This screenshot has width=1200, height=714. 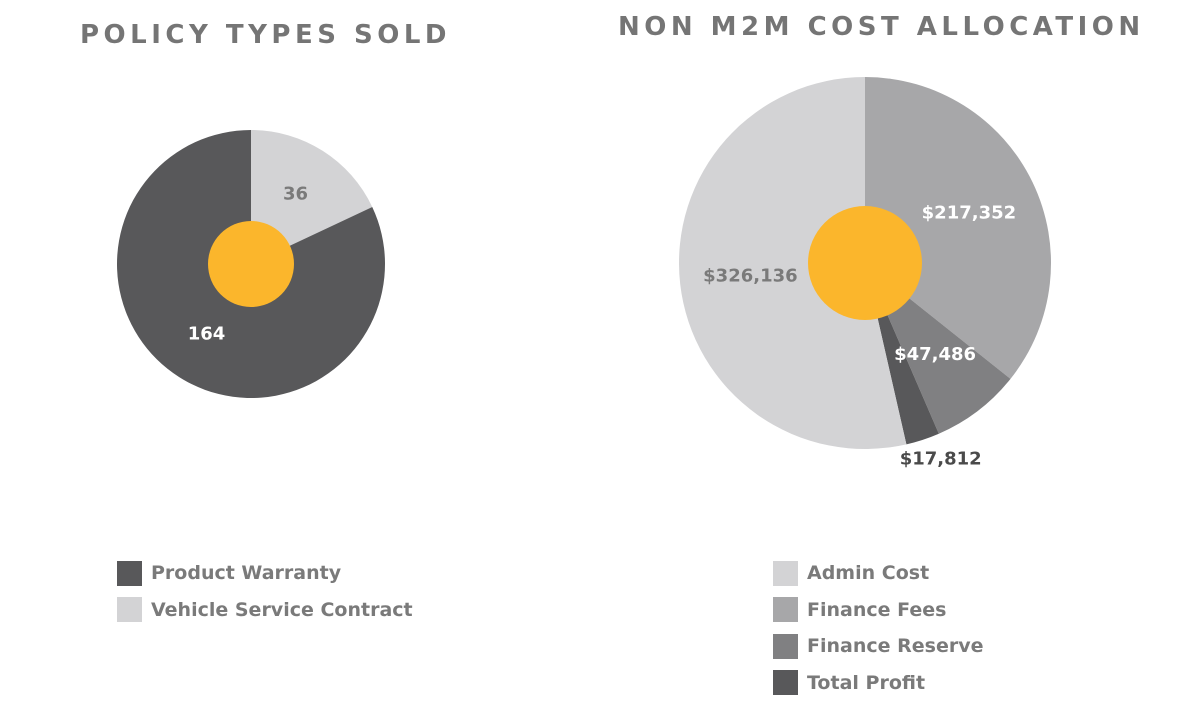 What do you see at coordinates (265, 35) in the screenshot?
I see `chart-title-policy-types: POLICY TYPES SOLD` at bounding box center [265, 35].